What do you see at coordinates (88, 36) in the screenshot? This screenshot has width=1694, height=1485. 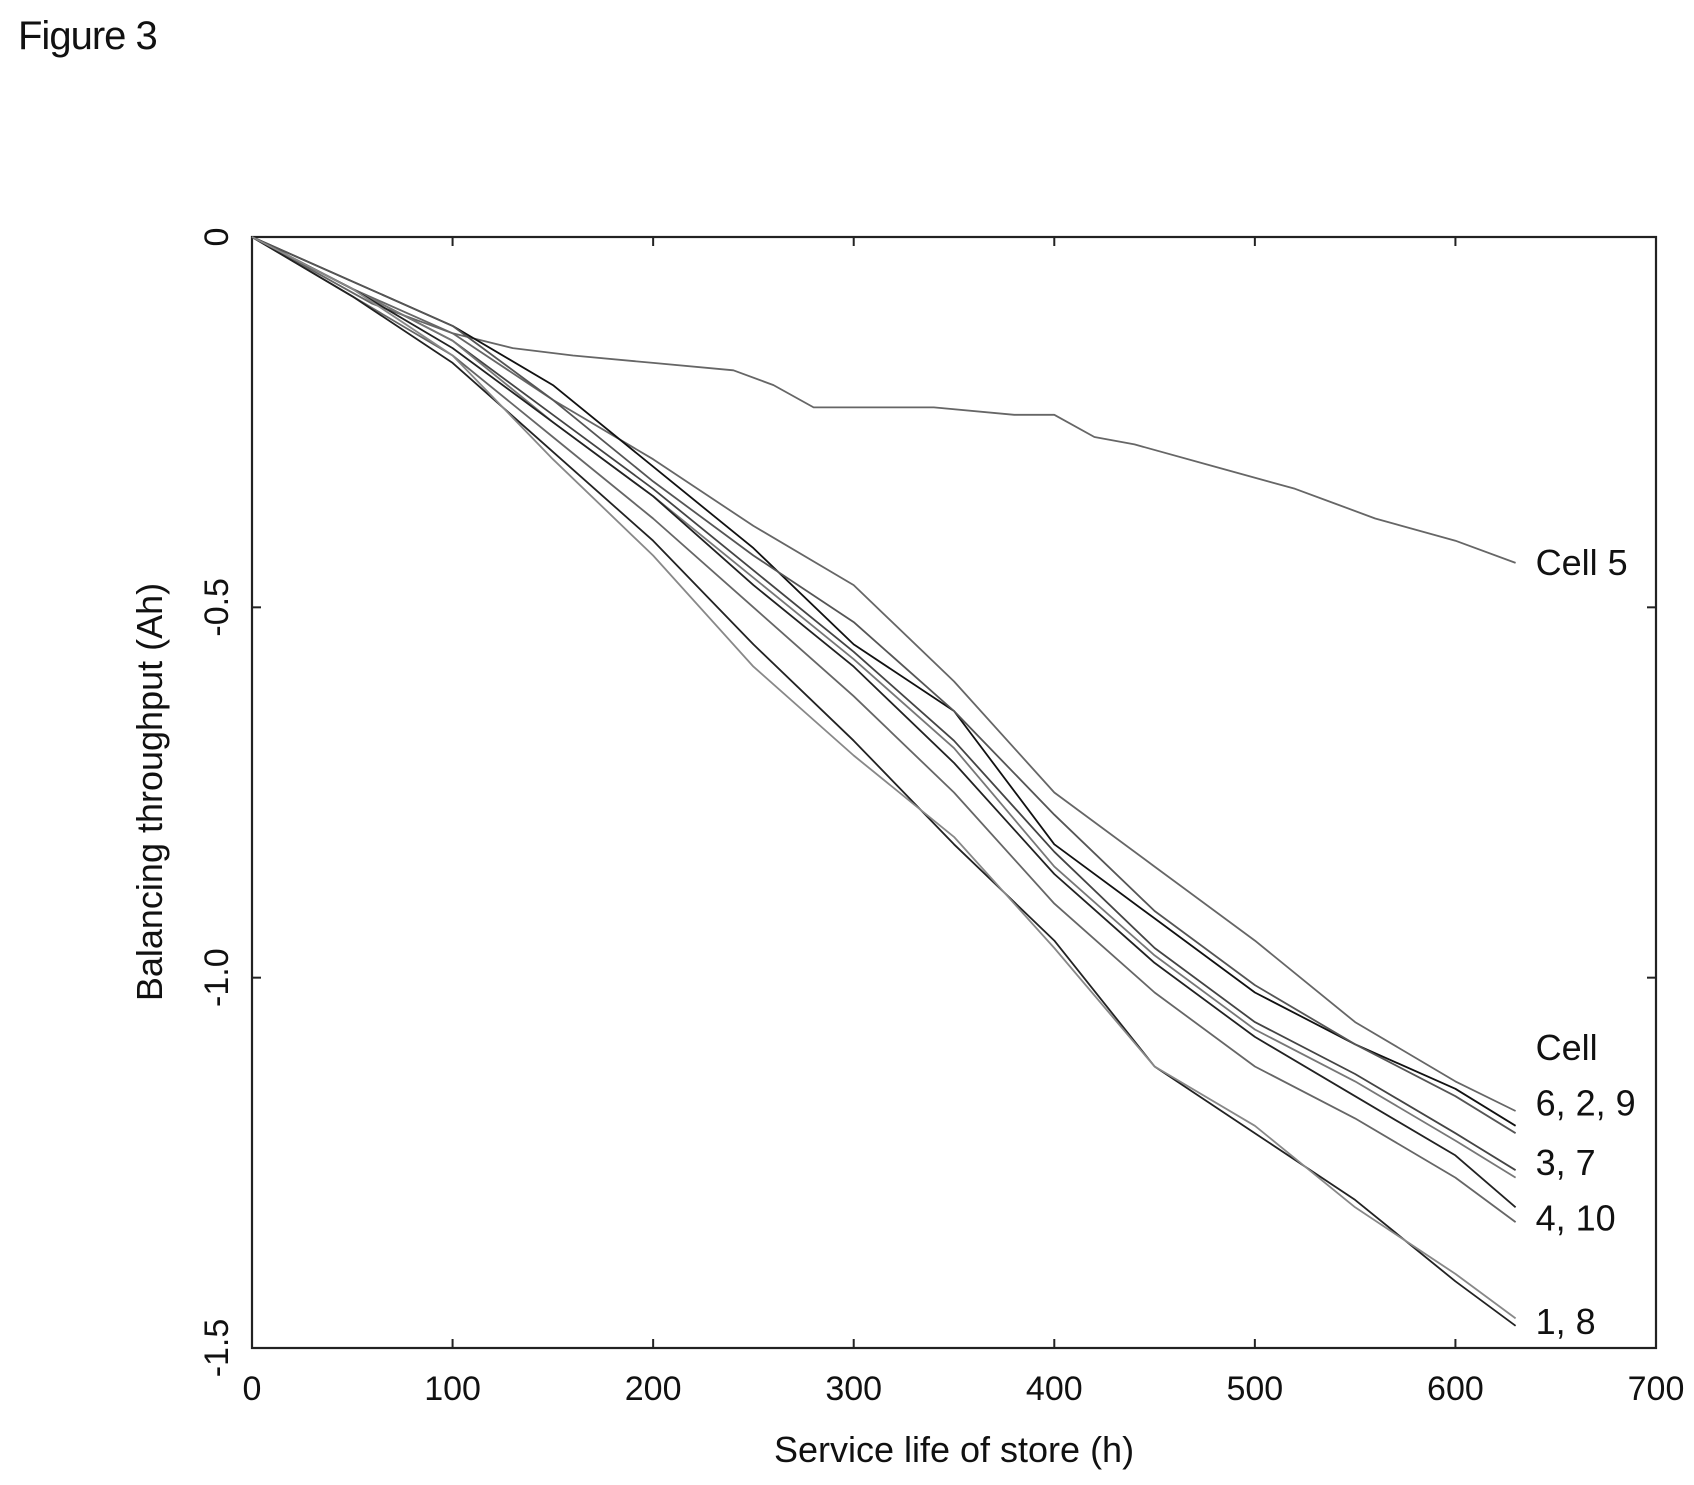 I see `figure-label: Figure 3` at bounding box center [88, 36].